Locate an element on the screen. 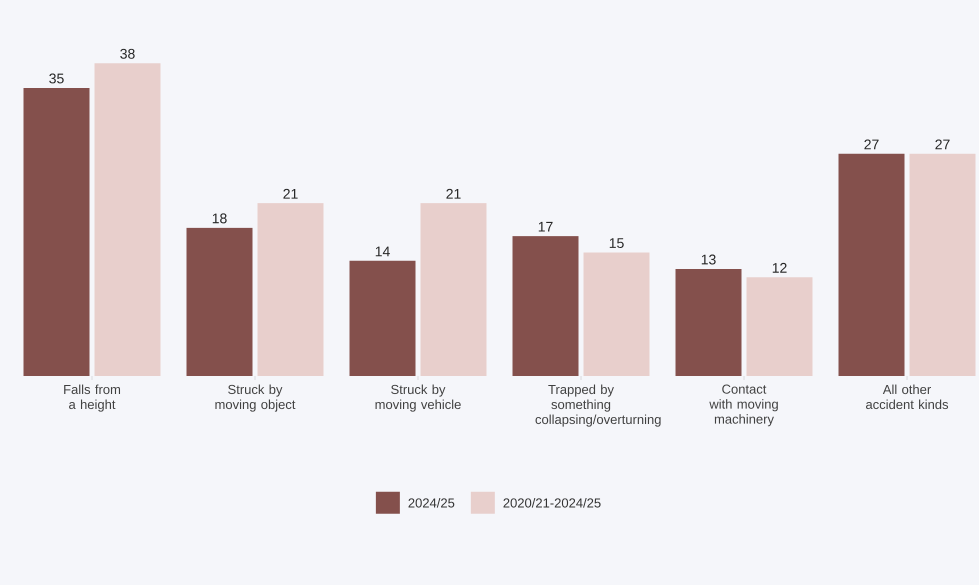  x-tick-label: All other accident kinds is located at coordinates (907, 397).